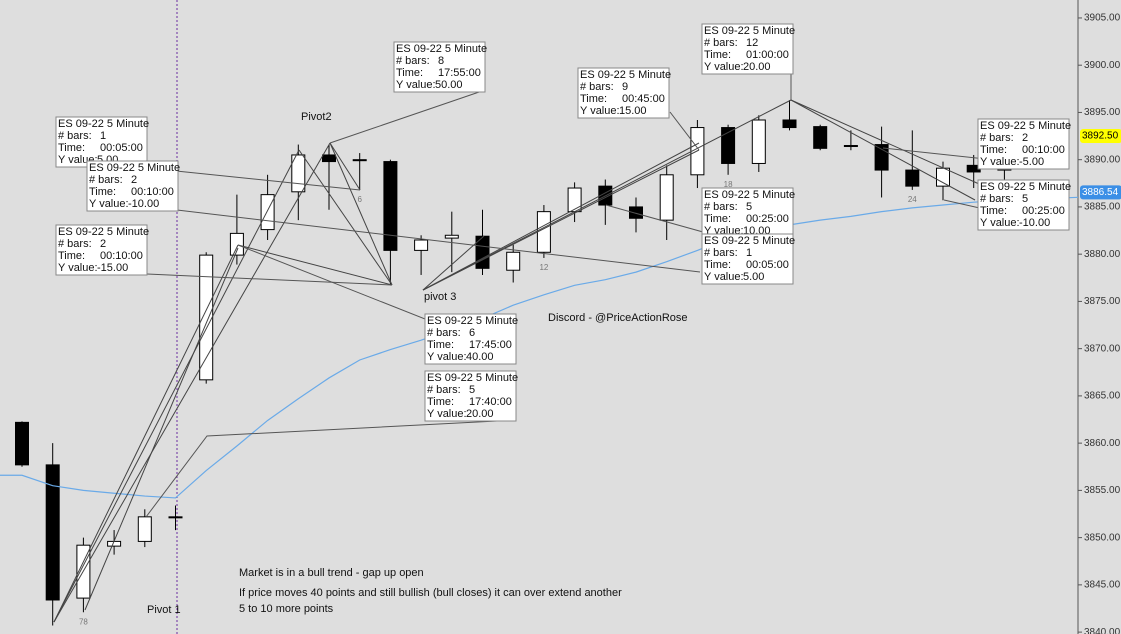 The width and height of the screenshot is (1121, 634). What do you see at coordinates (767, 219) in the screenshot?
I see `measure-value: 00:25:00` at bounding box center [767, 219].